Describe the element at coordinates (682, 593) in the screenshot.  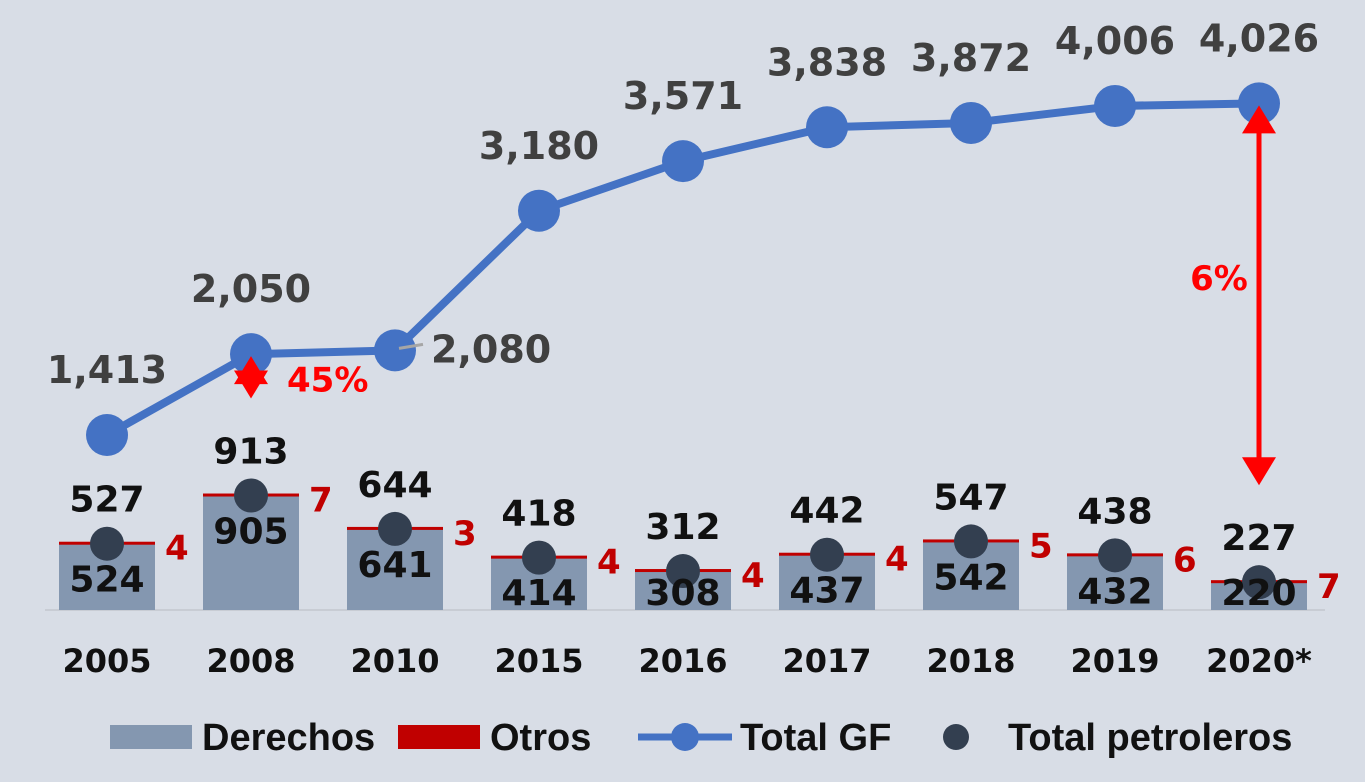
I see `derechos-label-2016: 308` at that location.